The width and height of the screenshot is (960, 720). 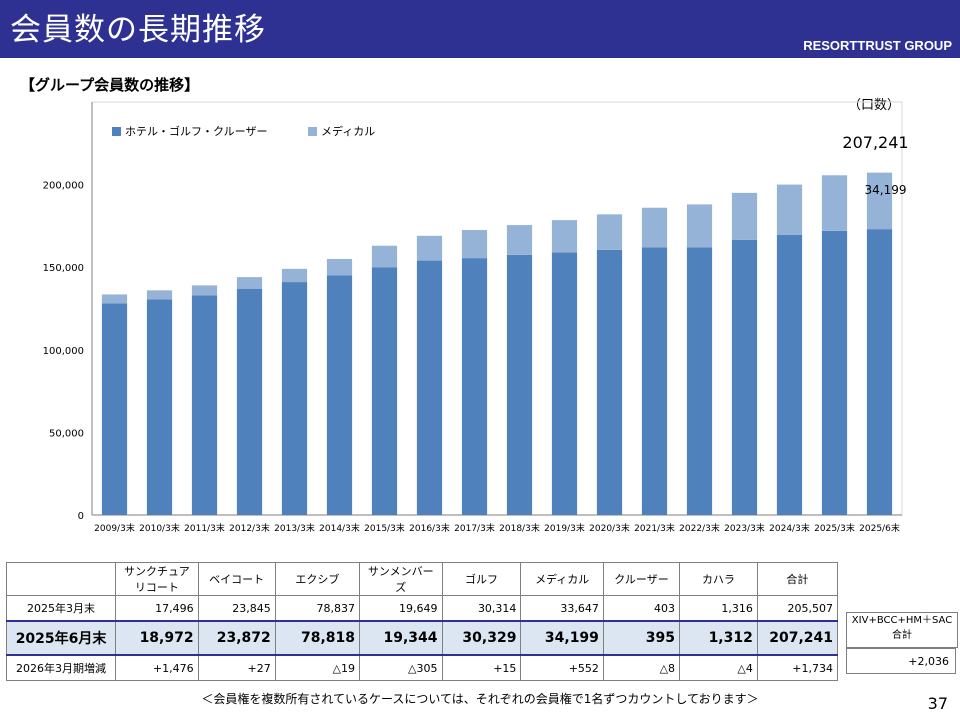 I want to click on table-cell: +15, so click(x=481, y=667).